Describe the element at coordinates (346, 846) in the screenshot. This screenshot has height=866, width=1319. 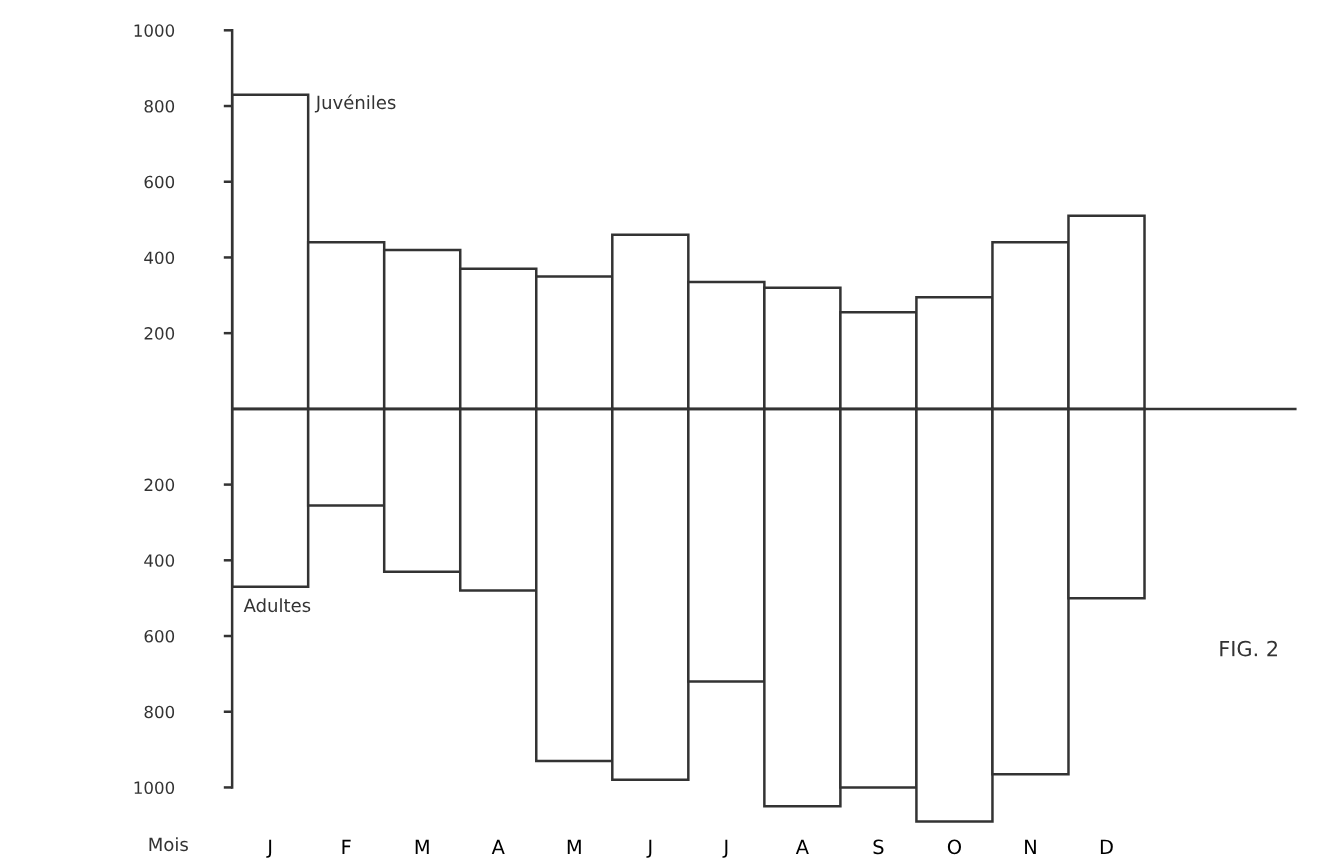
I see `x-tick-label: F` at that location.